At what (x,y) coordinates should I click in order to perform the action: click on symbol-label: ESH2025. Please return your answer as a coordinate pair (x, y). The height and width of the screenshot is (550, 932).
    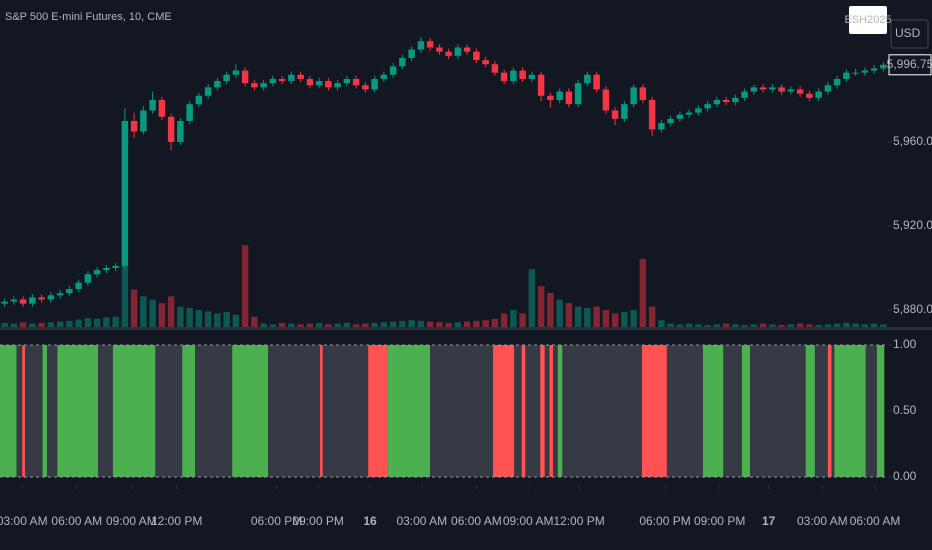
    Looking at the image, I should click on (867, 20).